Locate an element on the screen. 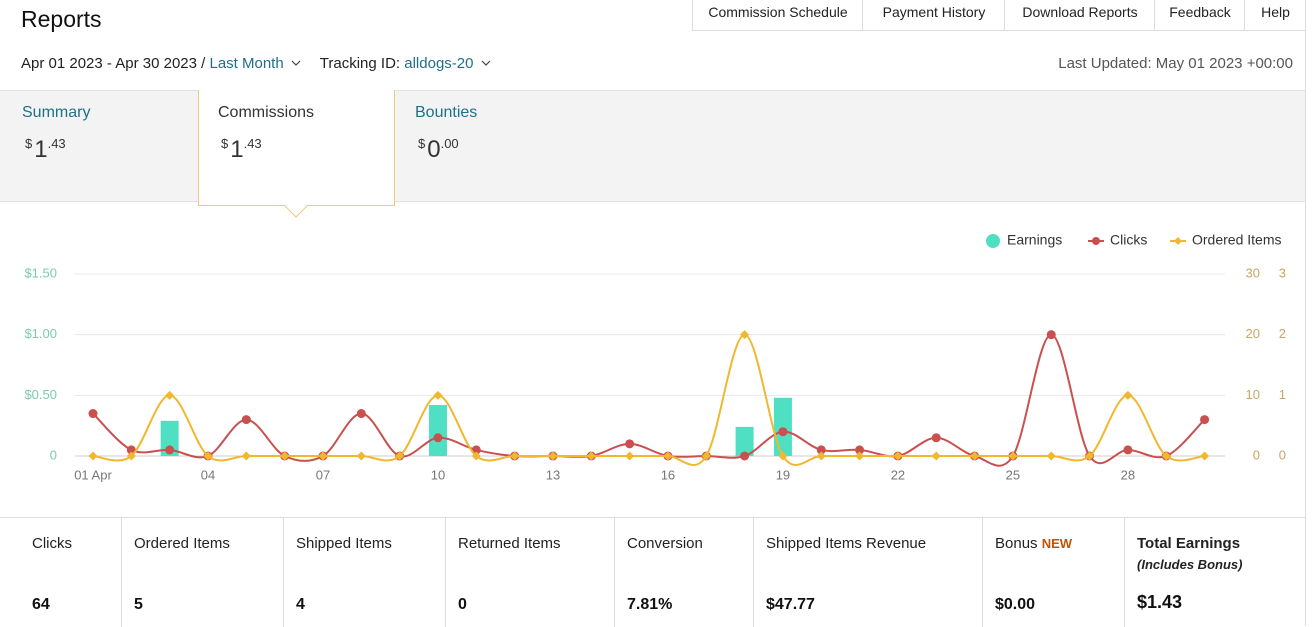 This screenshot has width=1313, height=627. stat-label: Shipped Items Revenue is located at coordinates (846, 543).